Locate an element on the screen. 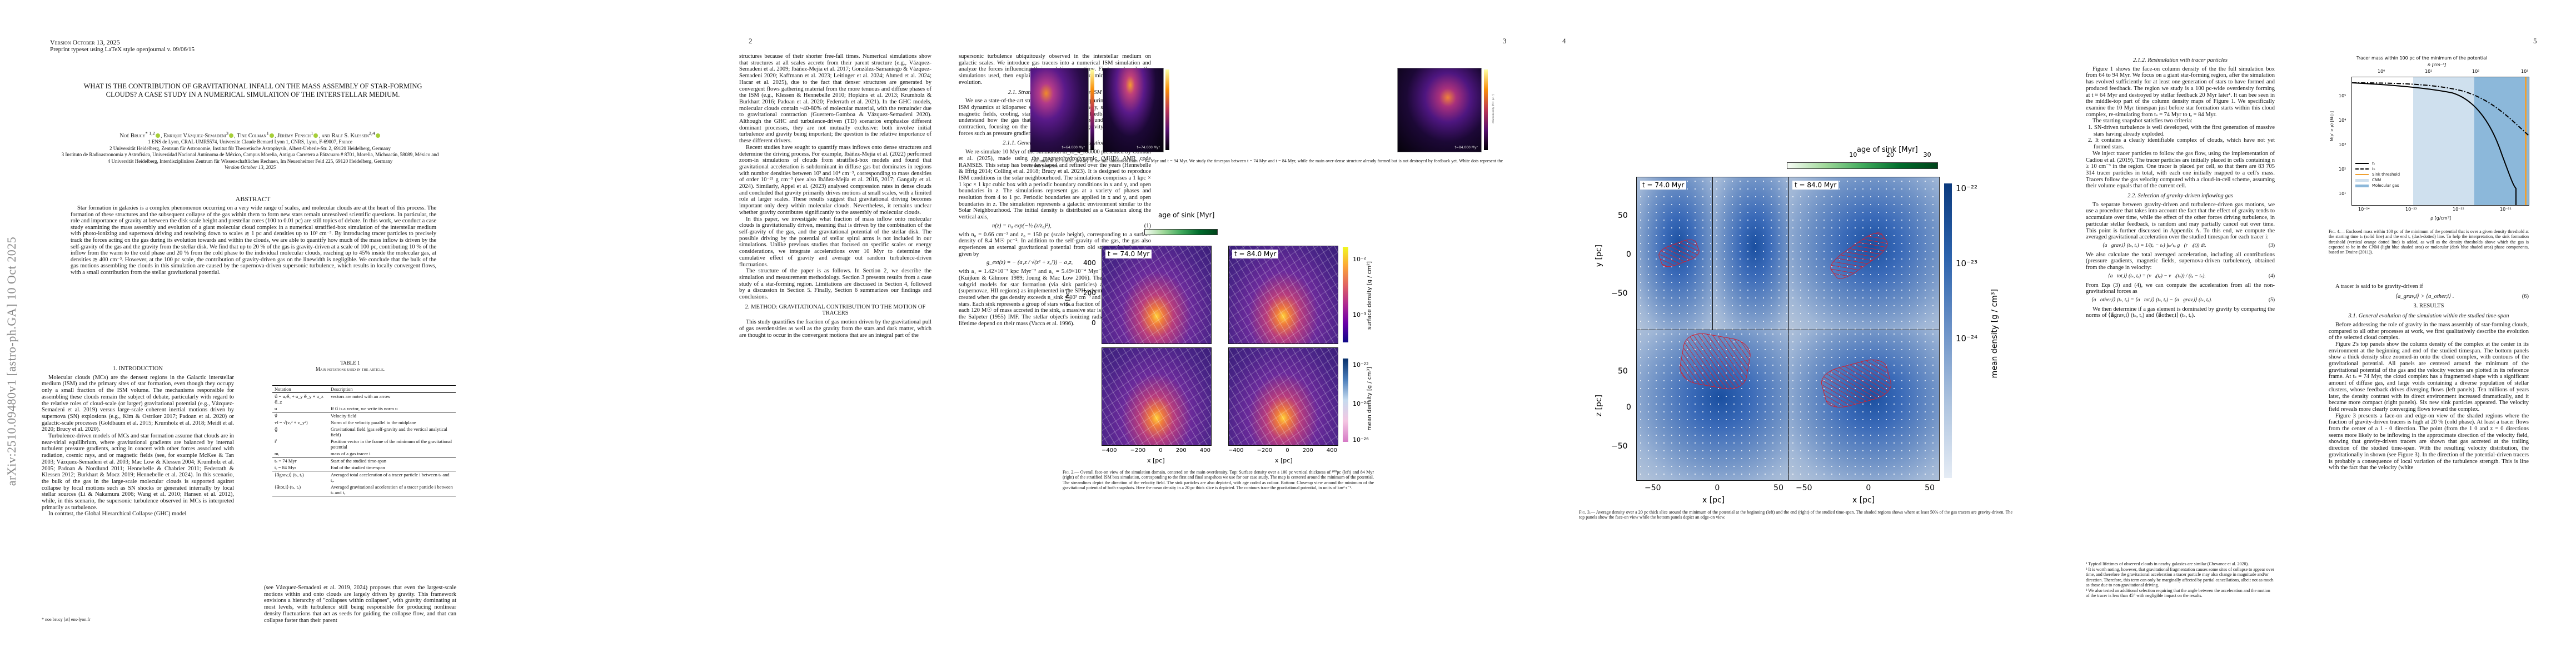  author: Noé Brucy* 1,2, is located at coordinates (141, 134).